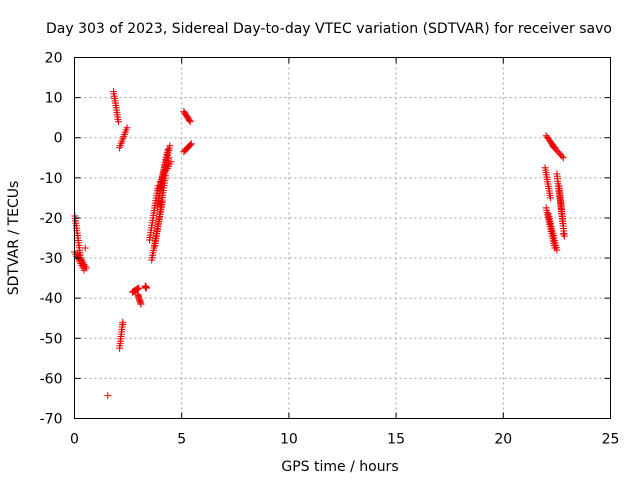 The width and height of the screenshot is (640, 480). Describe the element at coordinates (289, 440) in the screenshot. I see `x-tick-label: 10` at that location.